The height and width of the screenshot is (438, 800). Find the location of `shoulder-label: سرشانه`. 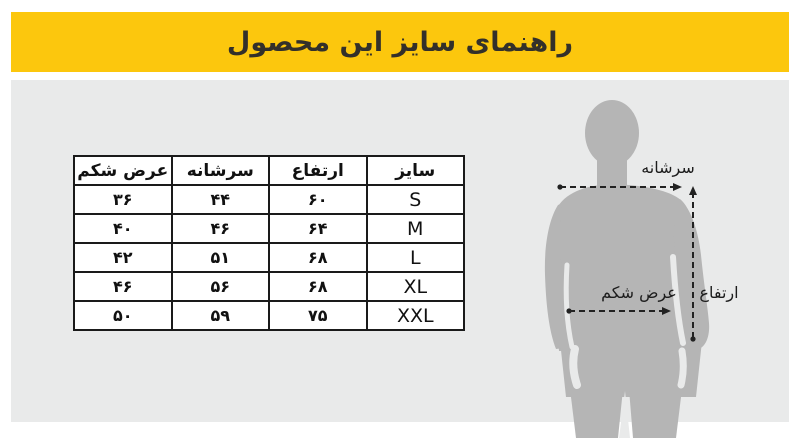

shoulder-label: سرشانه is located at coordinates (668, 167).